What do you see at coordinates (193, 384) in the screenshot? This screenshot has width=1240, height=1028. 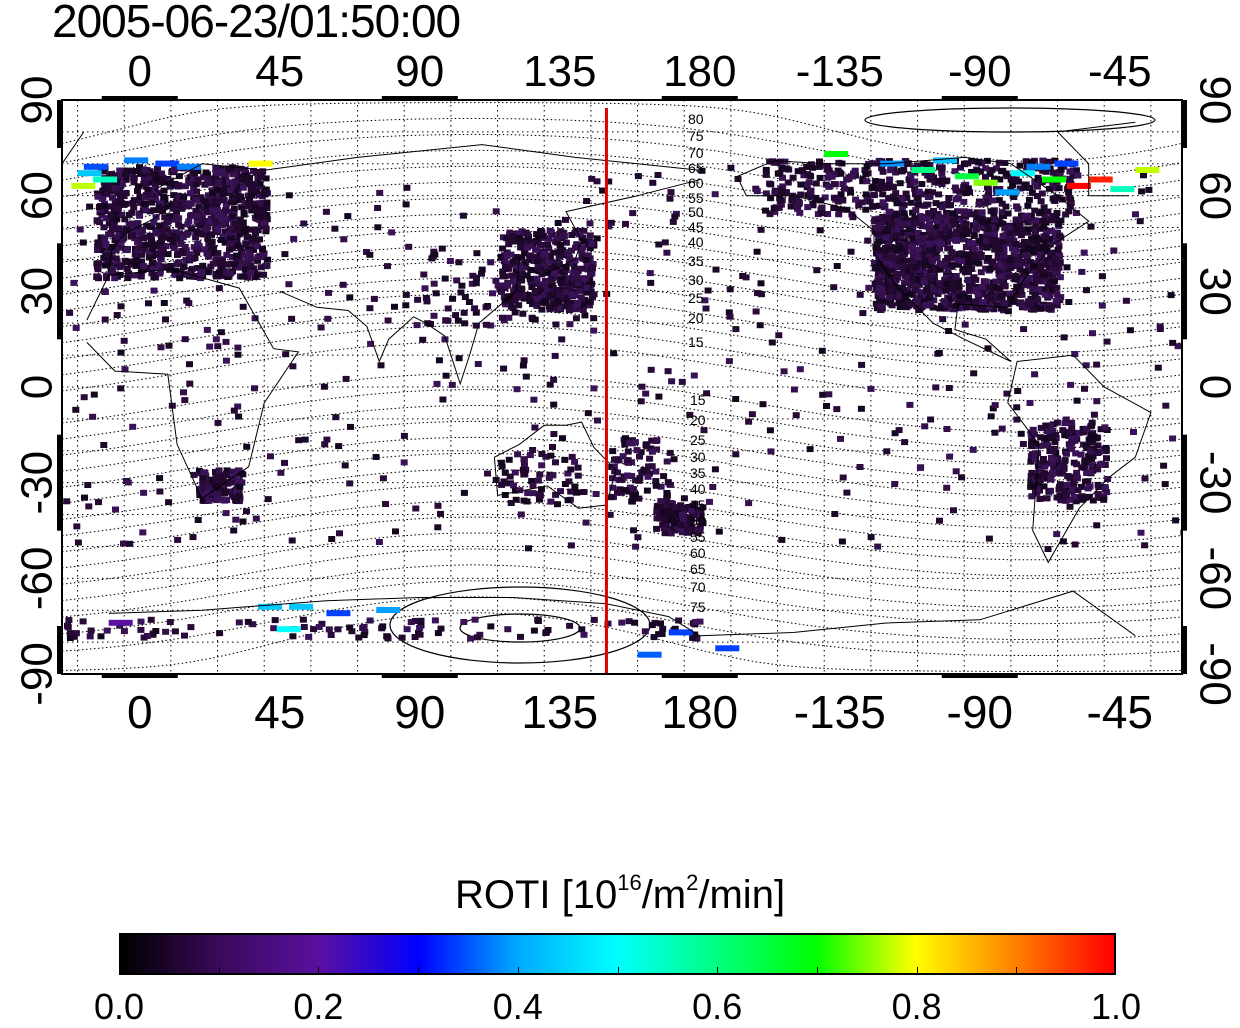 I see `coastline` at bounding box center [193, 384].